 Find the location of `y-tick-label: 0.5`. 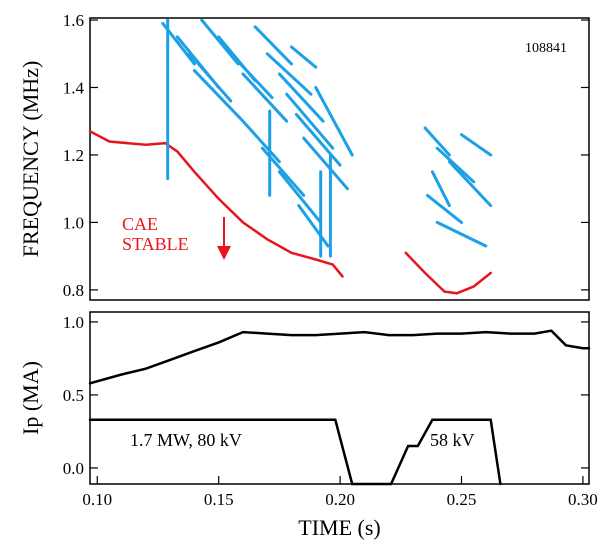

y-tick-label: 0.5 is located at coordinates (73, 395).